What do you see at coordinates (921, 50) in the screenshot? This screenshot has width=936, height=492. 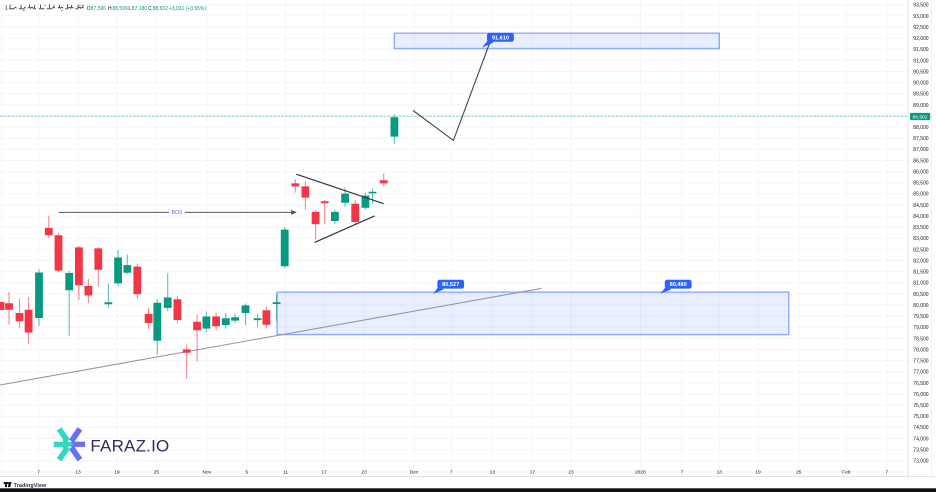 I see `svg-text: 91,500` at bounding box center [921, 50].